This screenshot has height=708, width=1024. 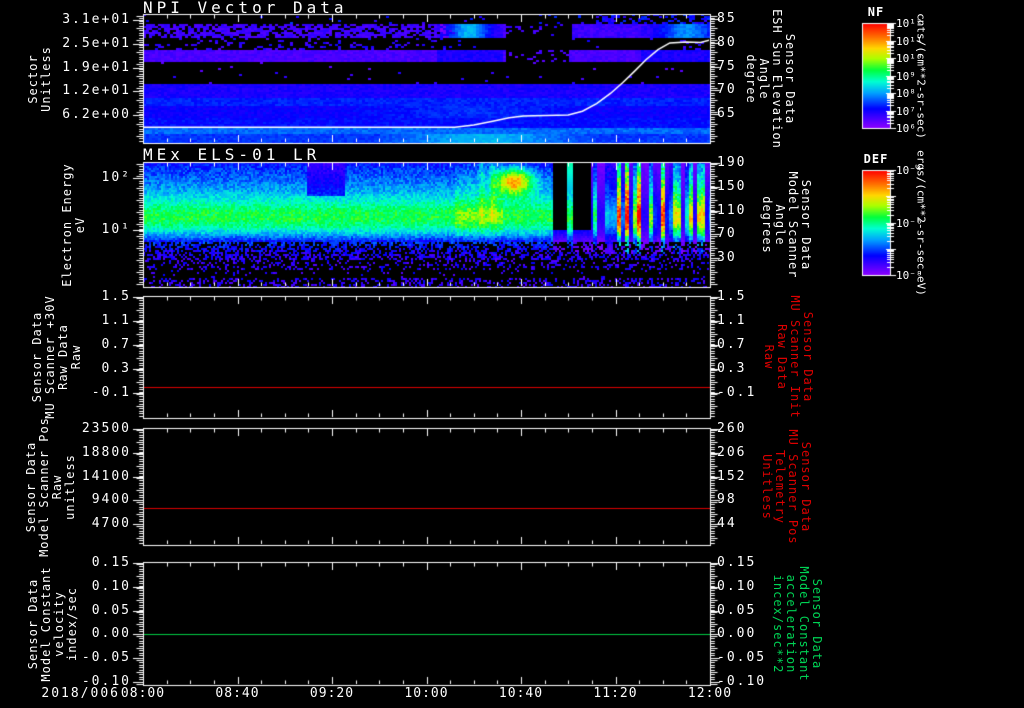 What do you see at coordinates (111, 500) in the screenshot?
I see `p4-left-tick-3: 9400` at bounding box center [111, 500].